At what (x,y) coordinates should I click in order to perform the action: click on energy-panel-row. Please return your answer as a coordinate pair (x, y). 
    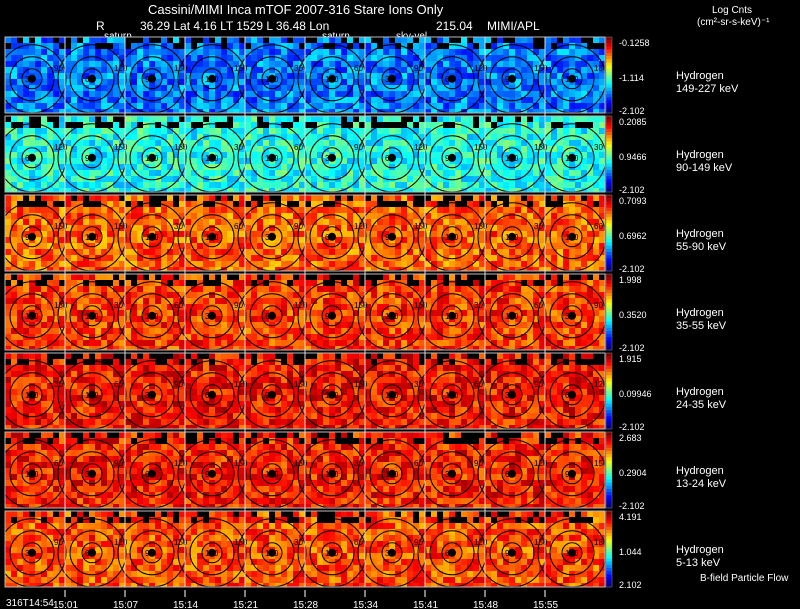
    Looking at the image, I should click on (305, 233).